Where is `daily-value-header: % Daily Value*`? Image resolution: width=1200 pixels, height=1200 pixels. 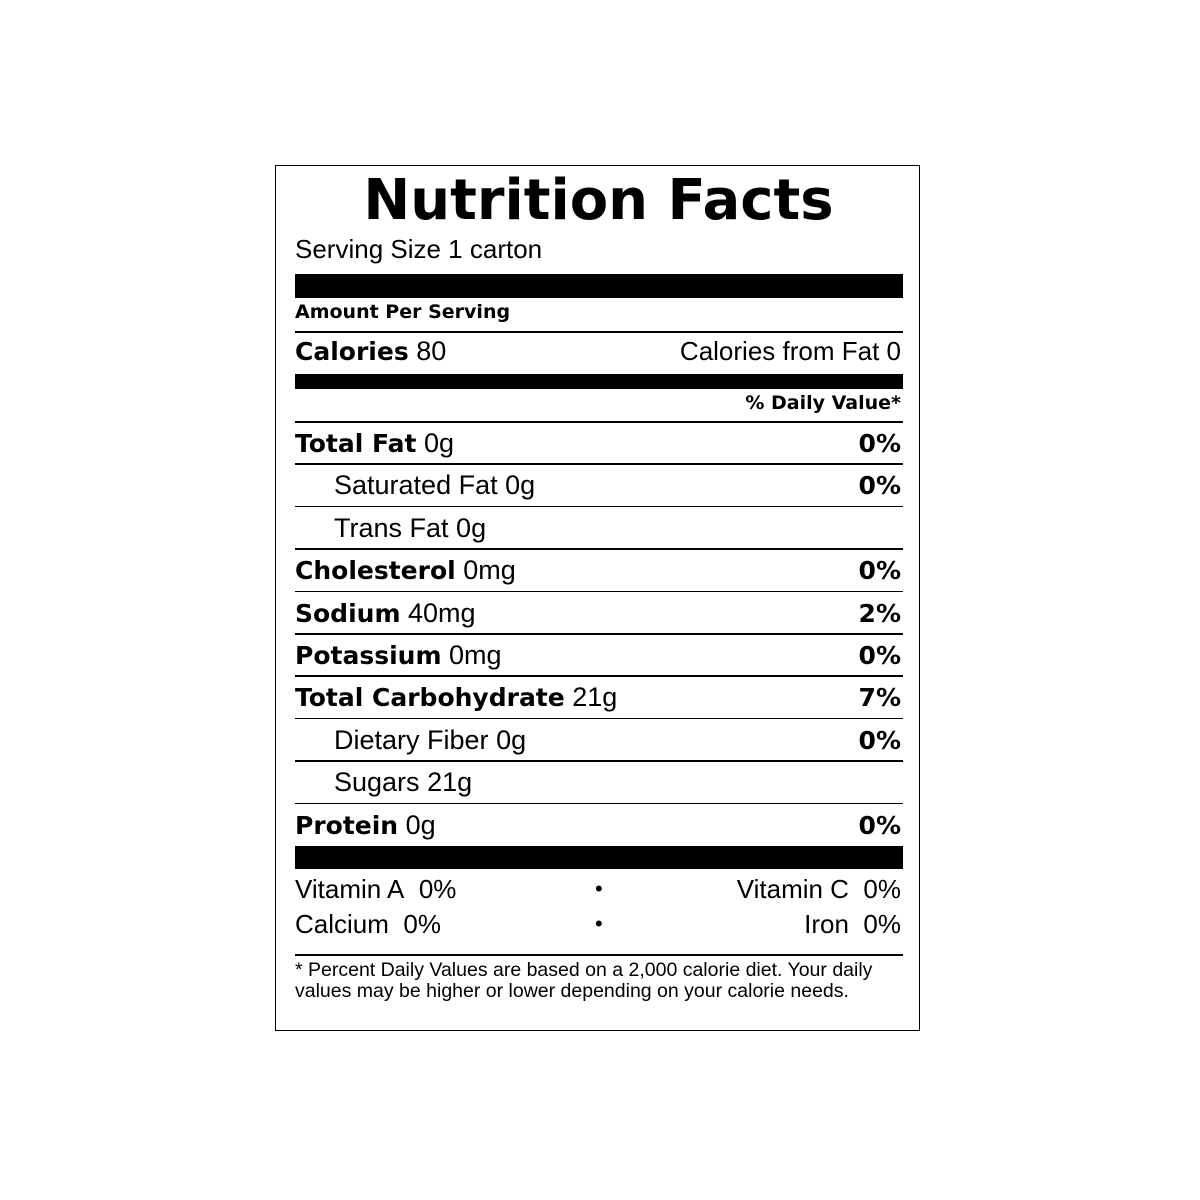
daily-value-header: % Daily Value* is located at coordinates (823, 403).